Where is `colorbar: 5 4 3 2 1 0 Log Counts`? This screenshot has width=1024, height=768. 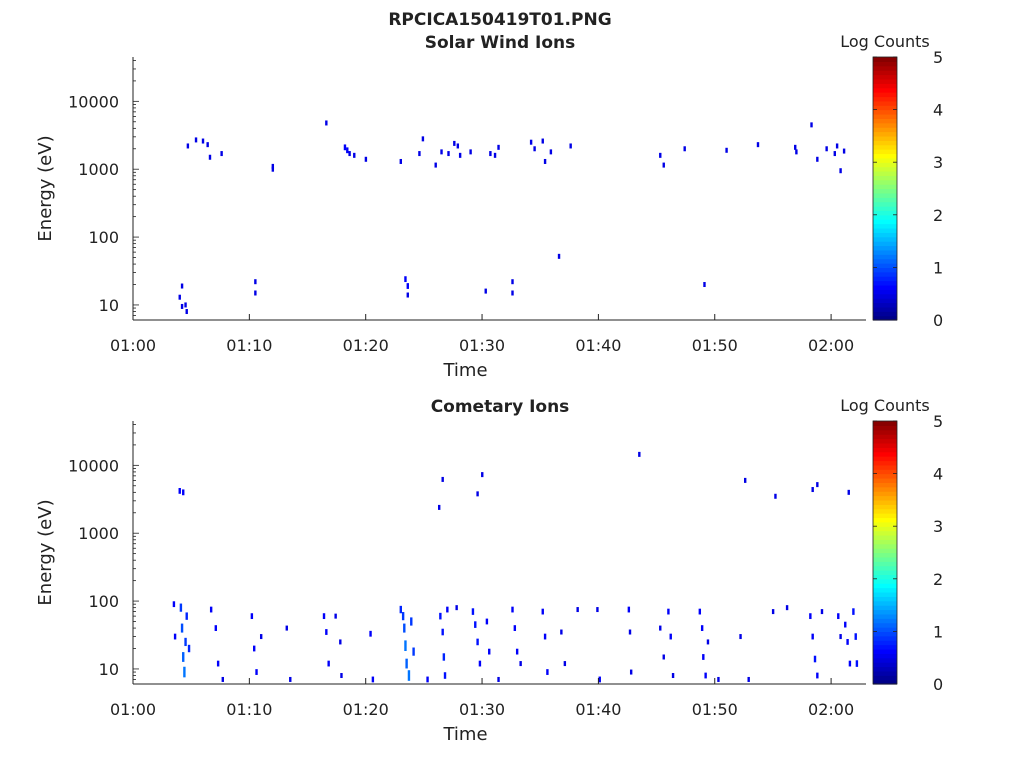
colorbar: 5 4 3 2 1 0 Log Counts is located at coordinates (891, 181).